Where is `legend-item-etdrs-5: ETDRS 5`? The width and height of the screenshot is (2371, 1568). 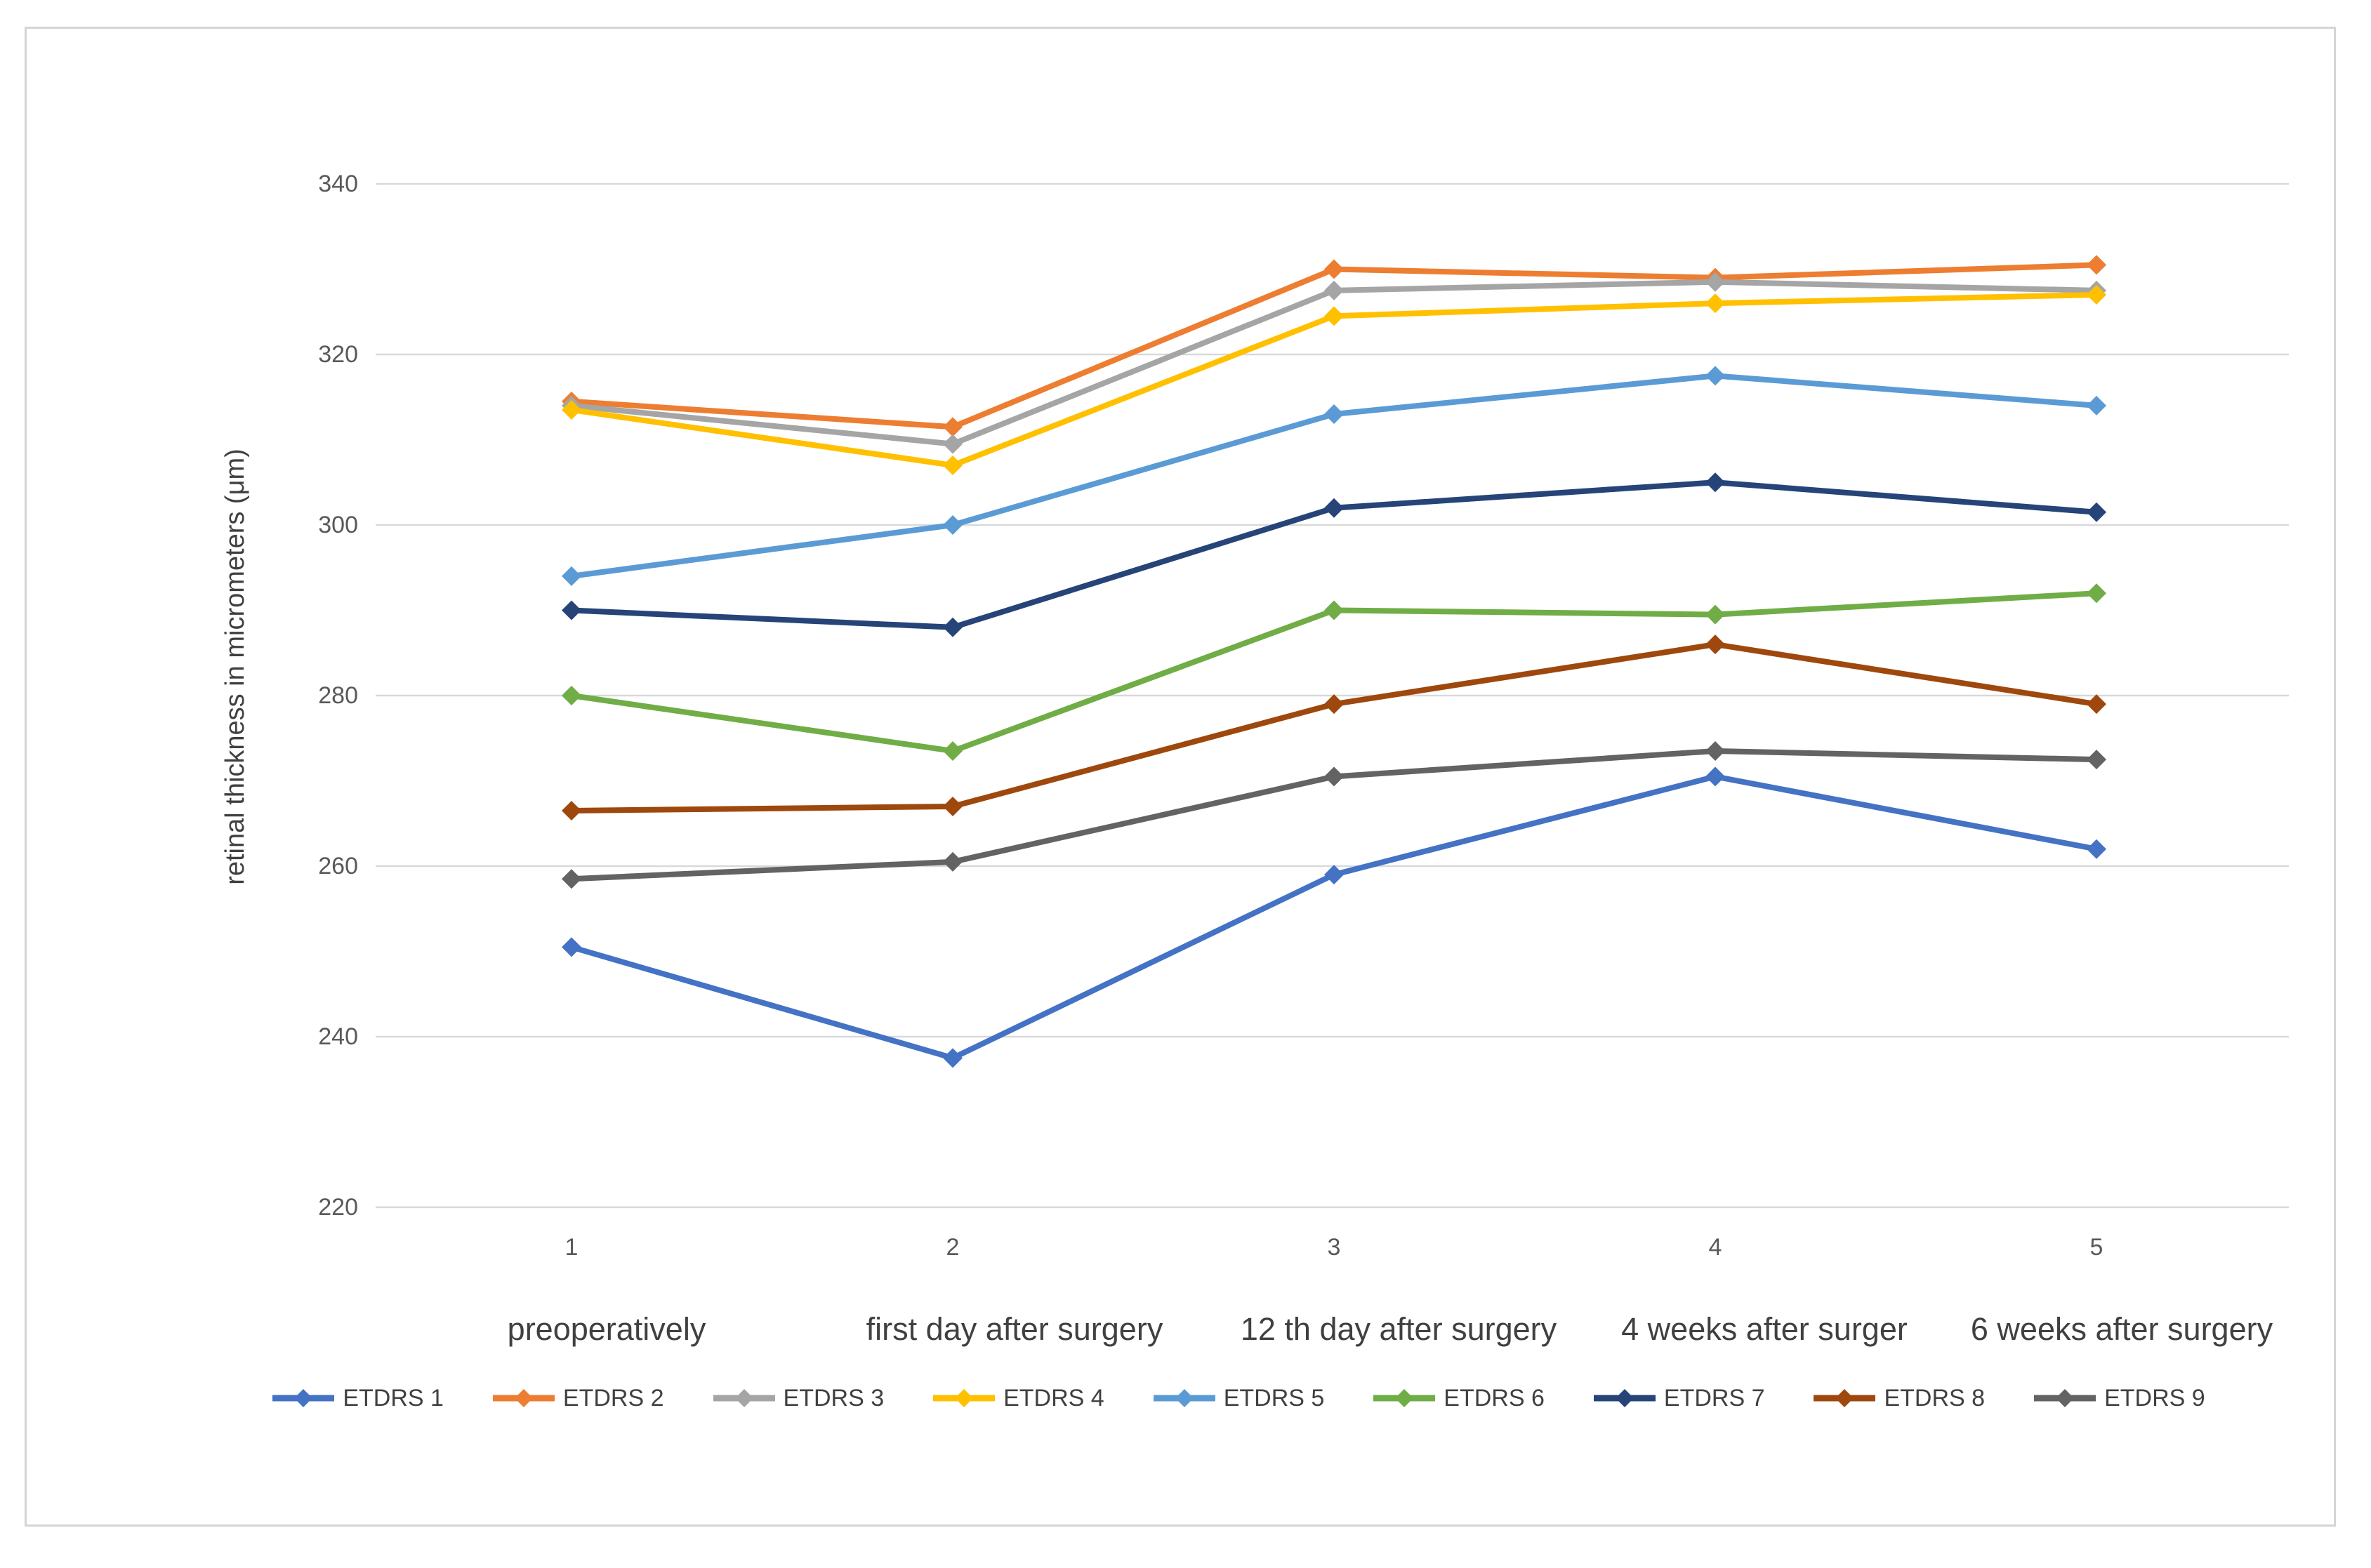 legend-item-etdrs-5: ETDRS 5 is located at coordinates (1238, 1398).